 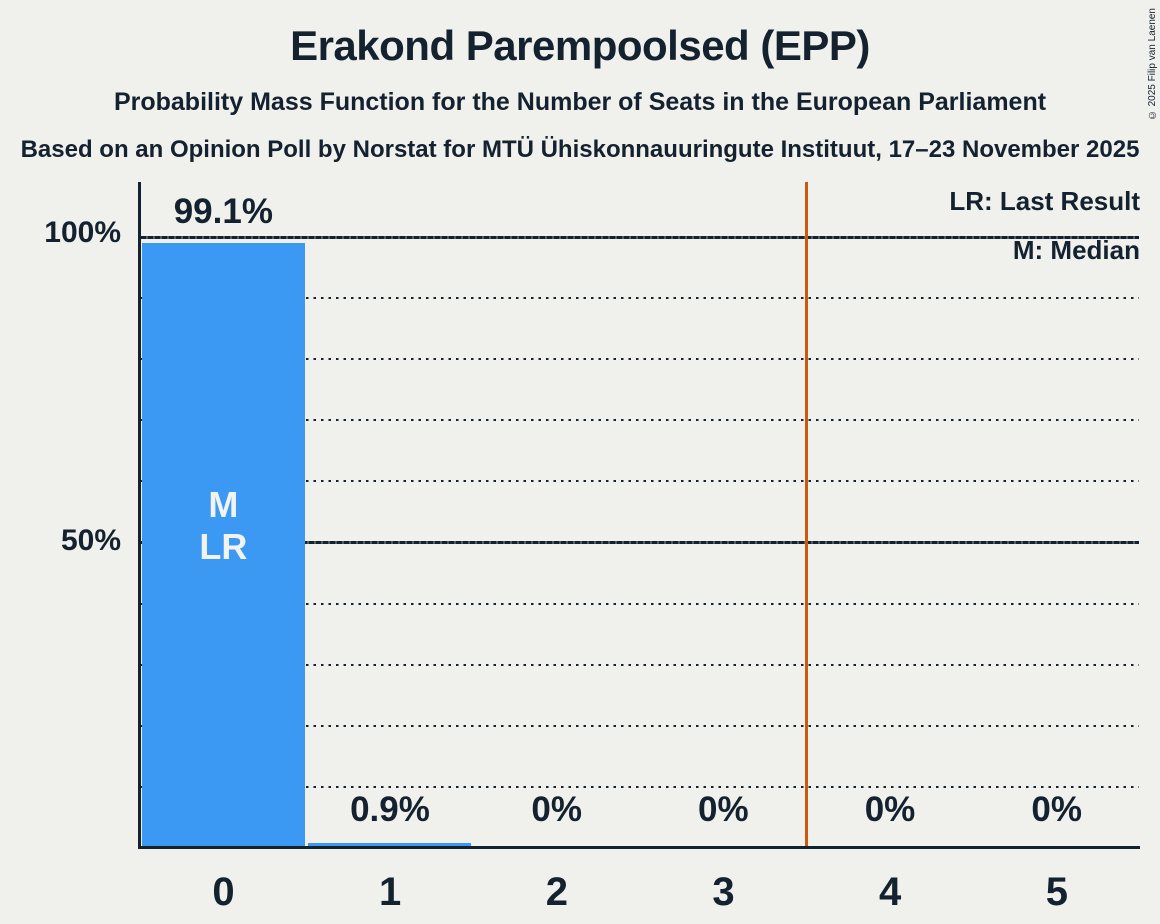 What do you see at coordinates (1044, 201) in the screenshot?
I see `legend-last-result-label: LR: Last Result` at bounding box center [1044, 201].